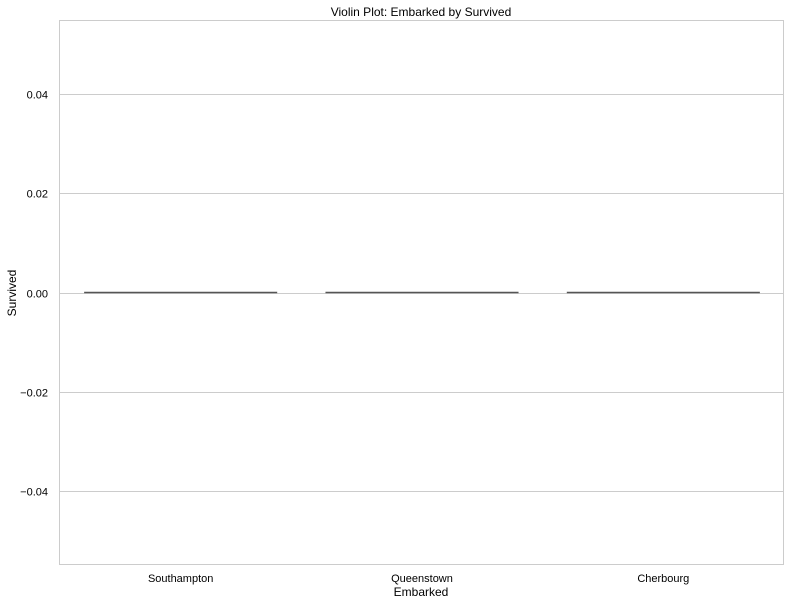 This screenshot has height=605, width=791. I want to click on x-tick-label: Queenstown, so click(422, 579).